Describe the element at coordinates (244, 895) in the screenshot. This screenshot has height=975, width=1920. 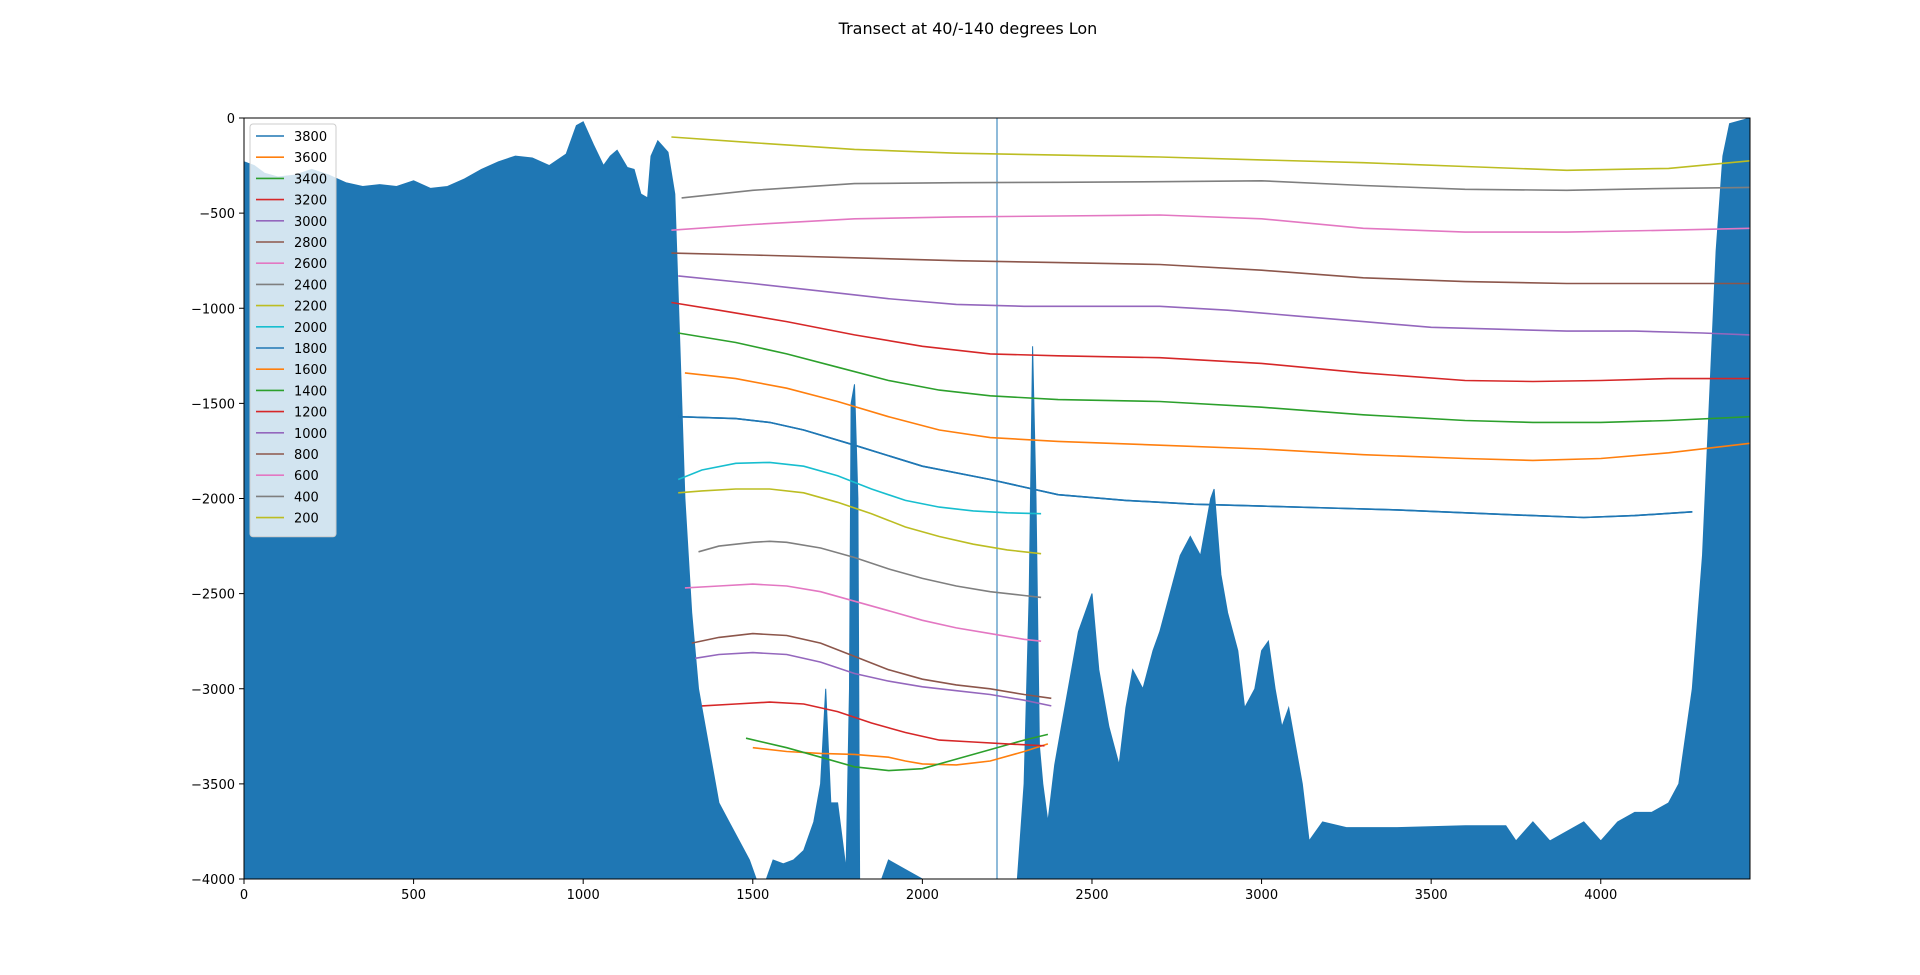
I see `x-tick-label: 0` at that location.